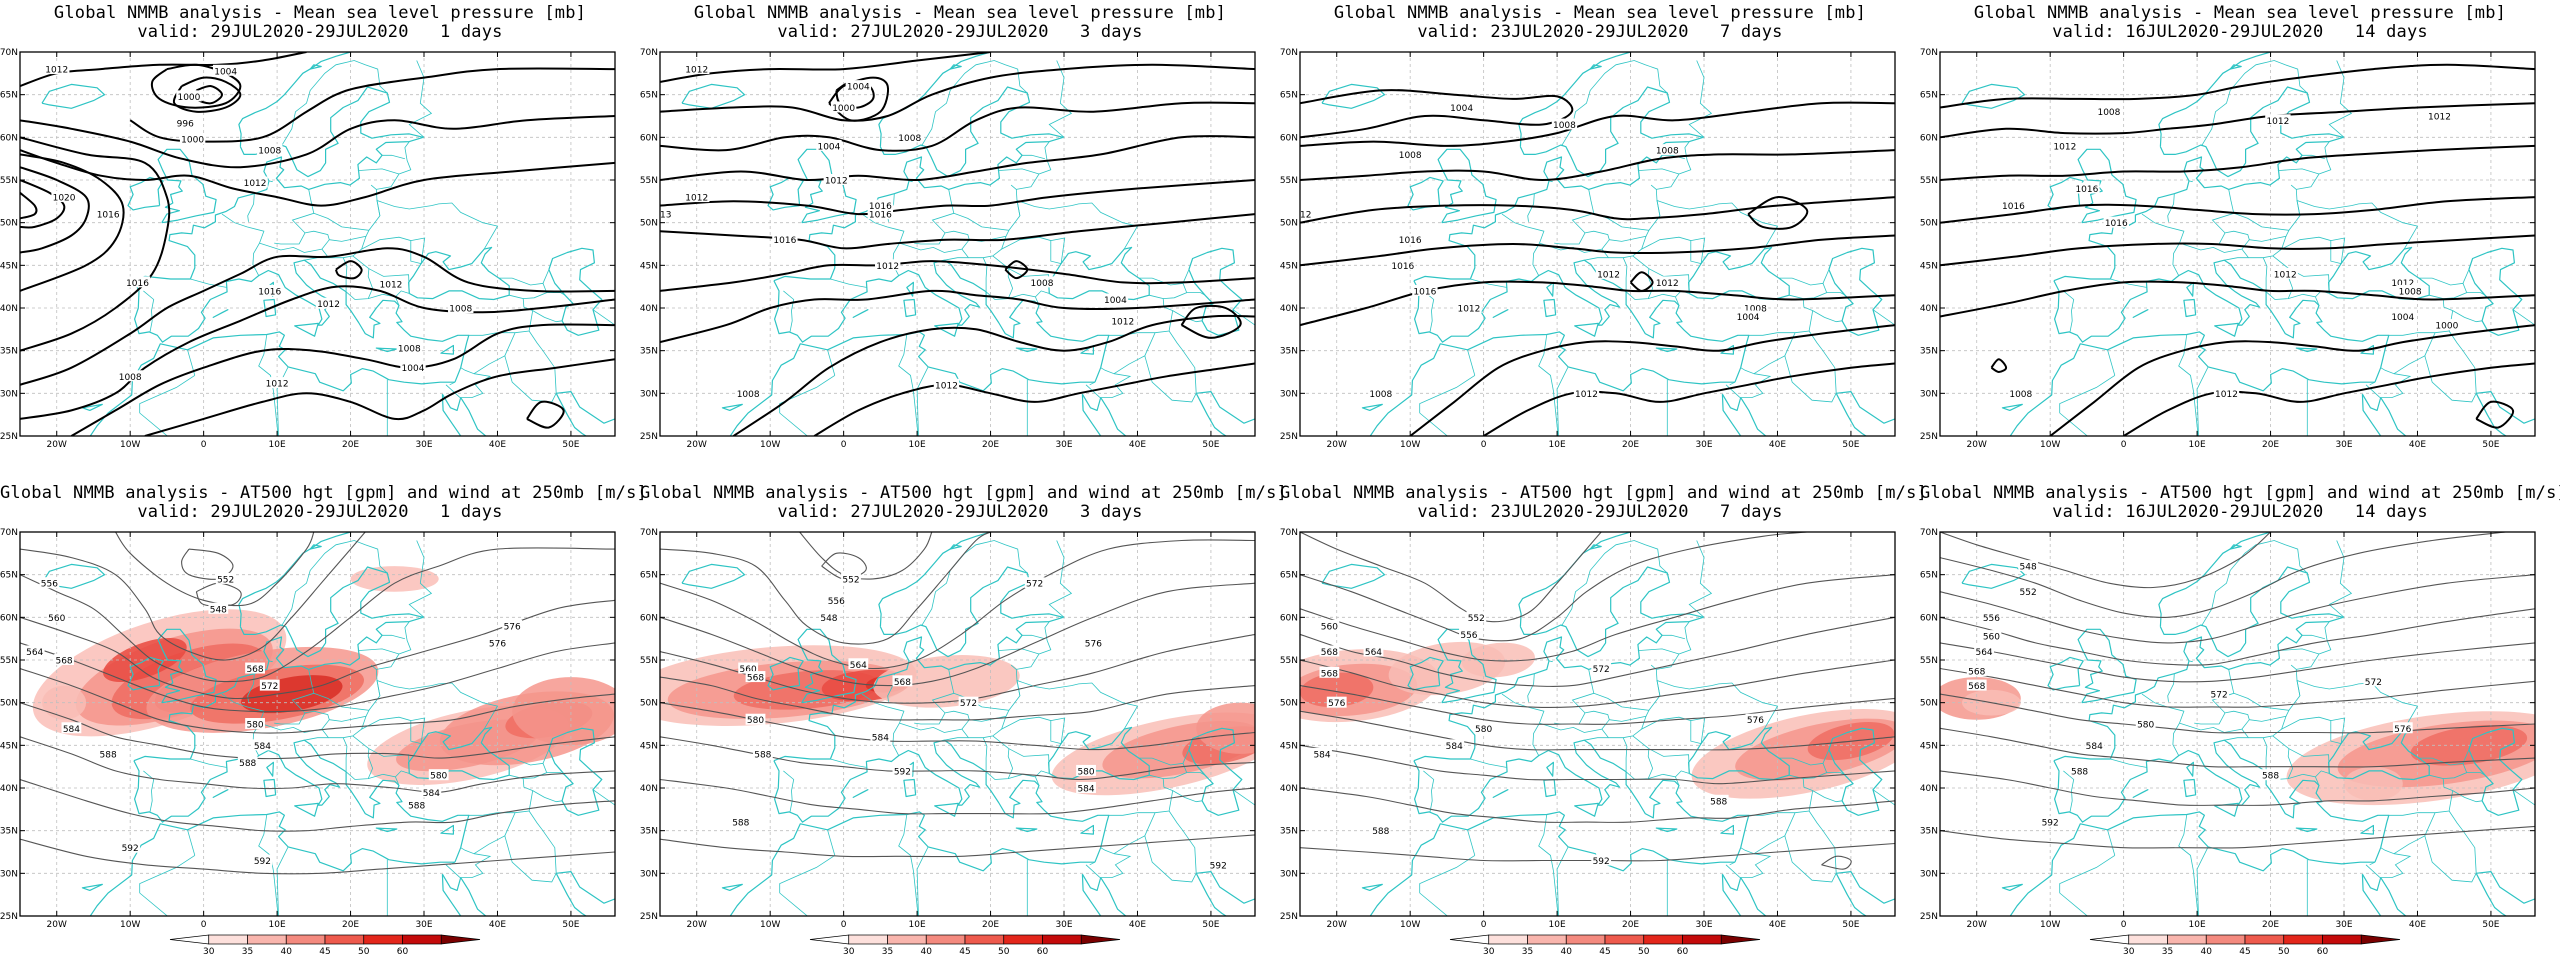 The height and width of the screenshot is (960, 2560). Describe the element at coordinates (1093, 644) in the screenshot. I see `contour-label: 576` at that location.